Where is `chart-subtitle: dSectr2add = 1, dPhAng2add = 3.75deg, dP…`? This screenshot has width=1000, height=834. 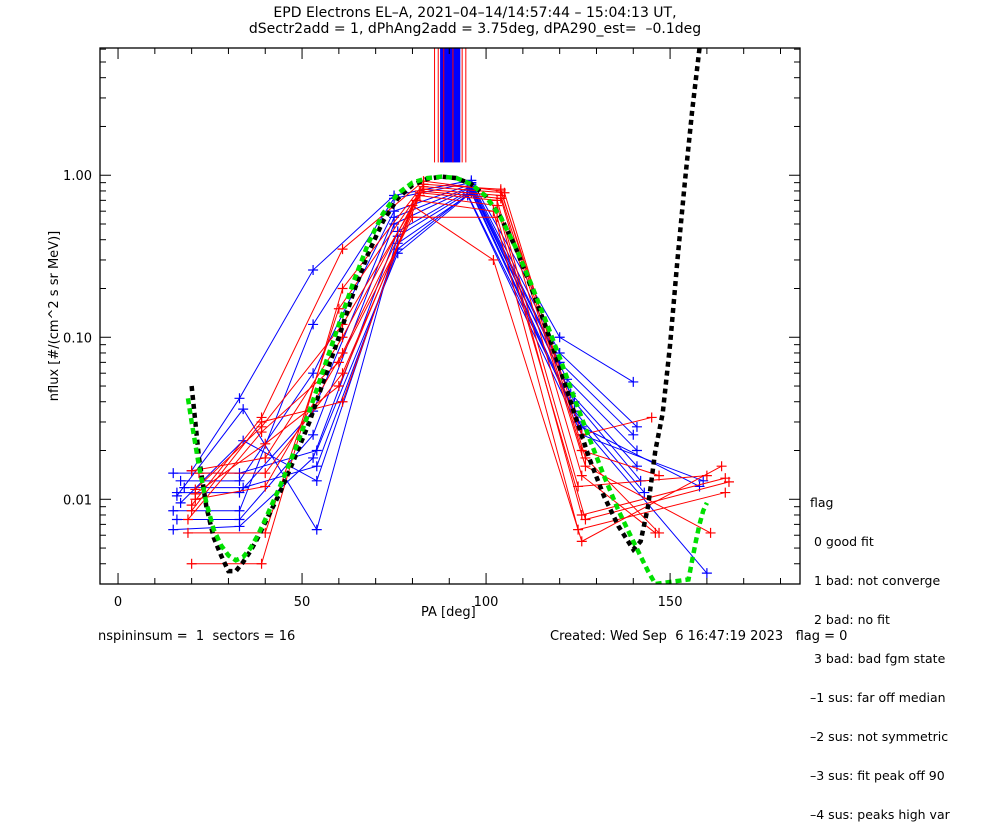
chart-subtitle: dSectr2add = 1, dPhAng2add = 3.75deg, dP… is located at coordinates (475, 29).